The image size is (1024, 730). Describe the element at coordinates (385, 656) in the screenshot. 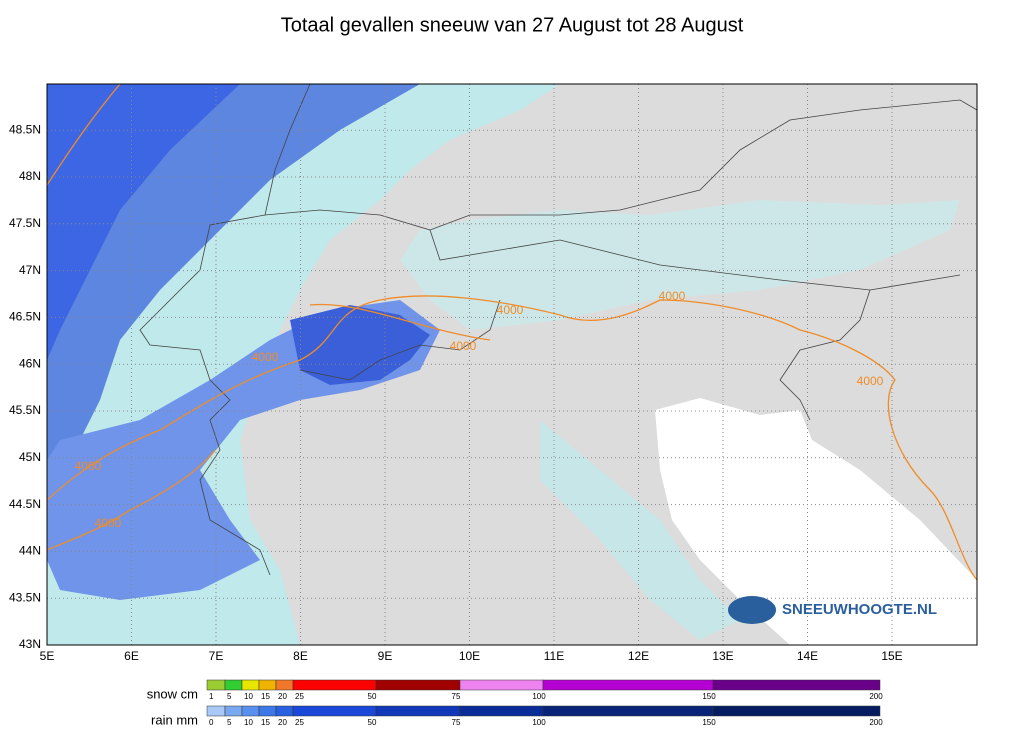

I see `lon-label: 9E` at that location.